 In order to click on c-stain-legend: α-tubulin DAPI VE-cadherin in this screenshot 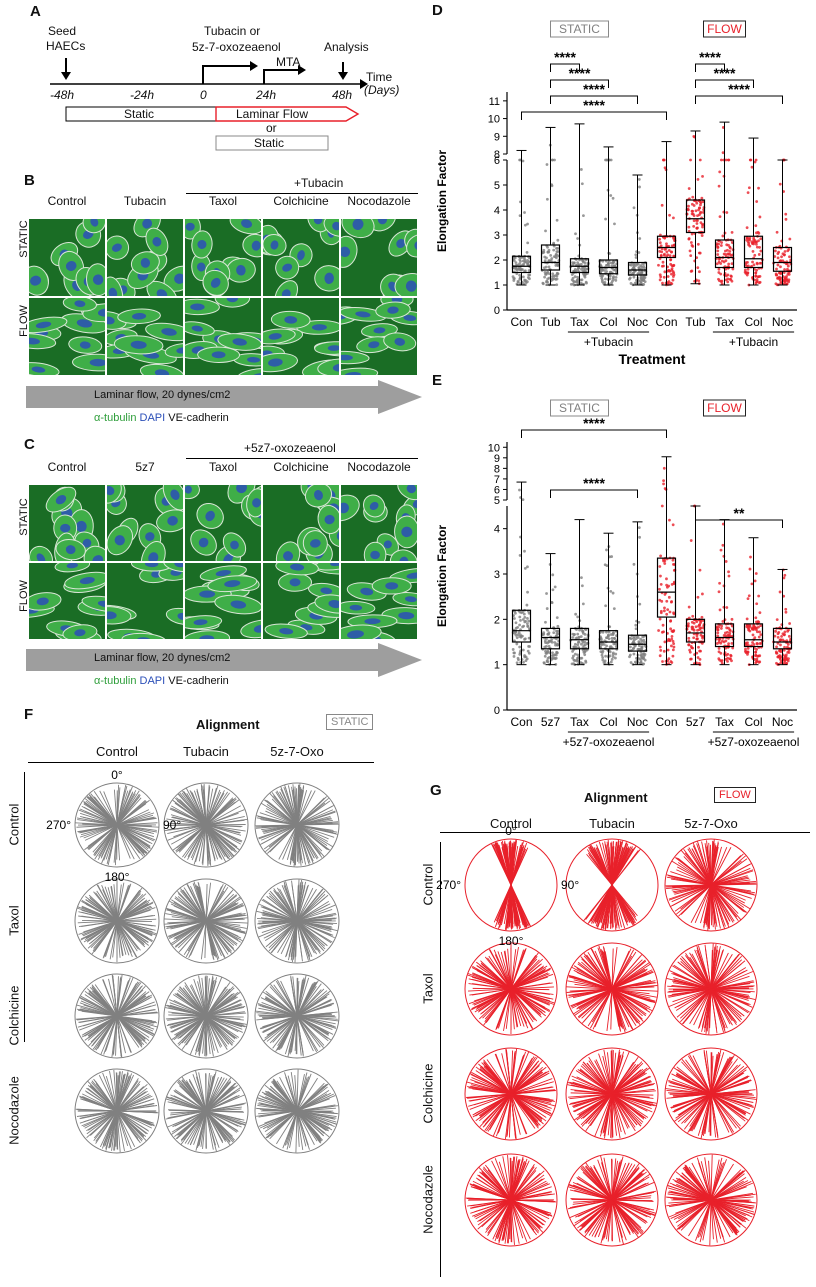, I will do `click(161, 681)`.